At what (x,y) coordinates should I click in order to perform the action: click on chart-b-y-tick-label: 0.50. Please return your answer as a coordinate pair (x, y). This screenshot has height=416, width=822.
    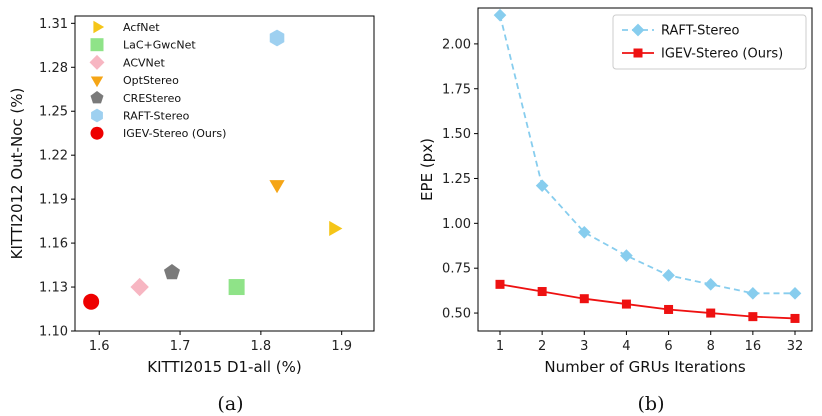
    Looking at the image, I should click on (456, 314).